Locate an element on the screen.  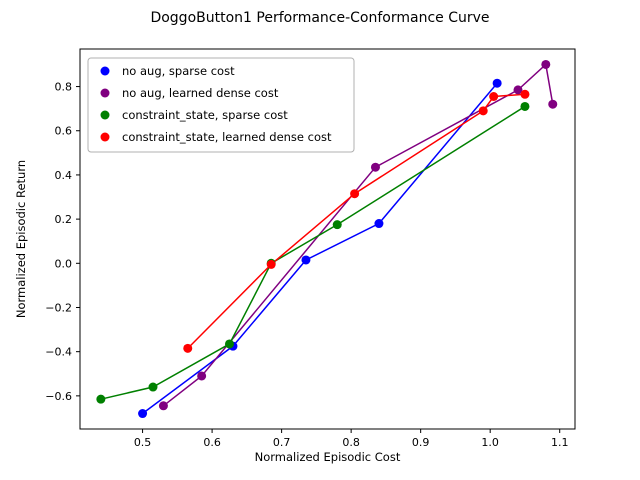
y-tick-label: 0.0 is located at coordinates (64, 263).